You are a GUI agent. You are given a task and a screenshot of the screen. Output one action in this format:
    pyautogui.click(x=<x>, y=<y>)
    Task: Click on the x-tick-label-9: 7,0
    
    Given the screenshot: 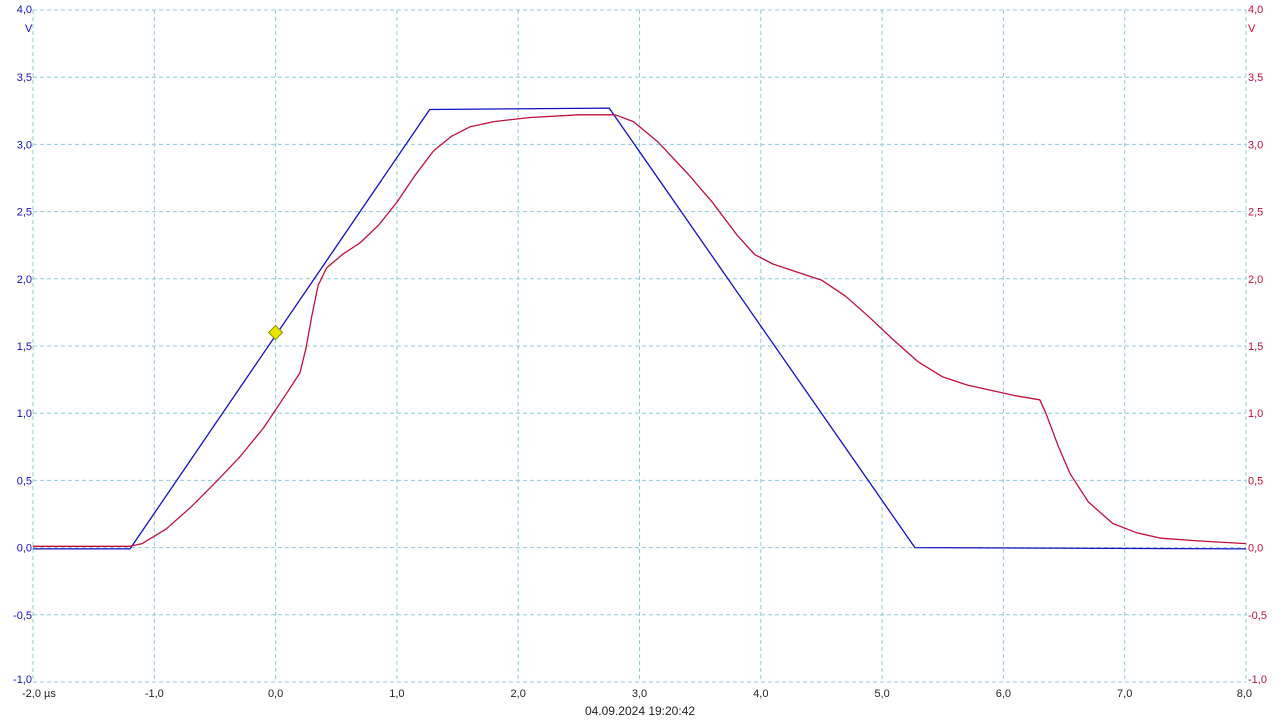 What is the action you would take?
    pyautogui.click(x=1124, y=694)
    